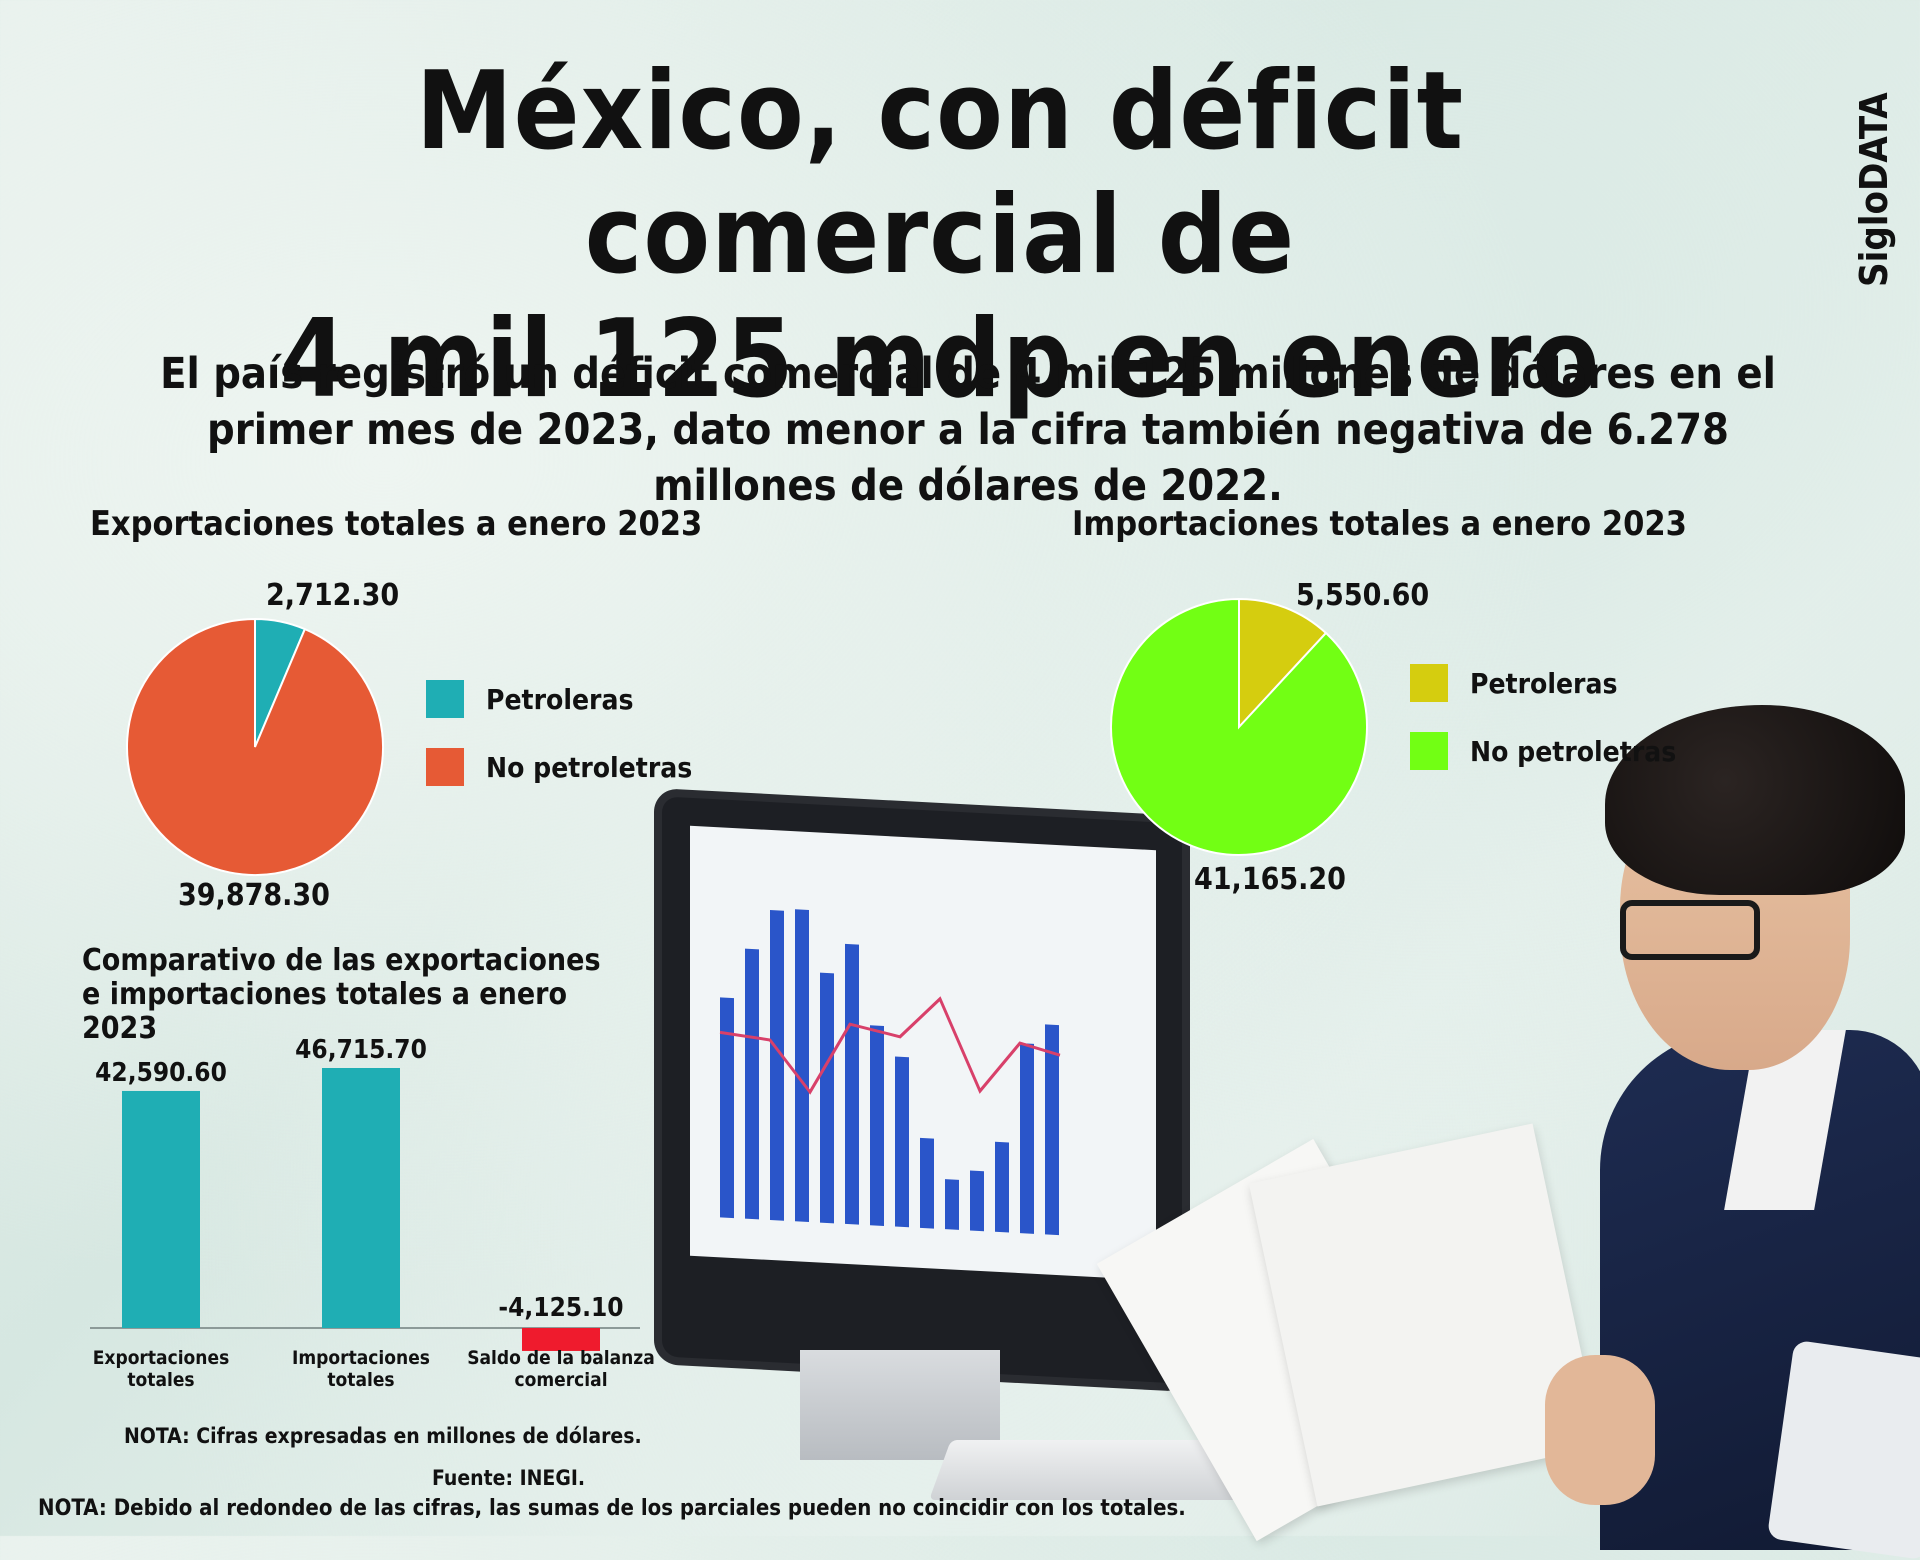 This screenshot has height=1560, width=1920. Describe the element at coordinates (396, 524) in the screenshot. I see `exports-pie-title: Exportaciones totales a enero 2023` at that location.